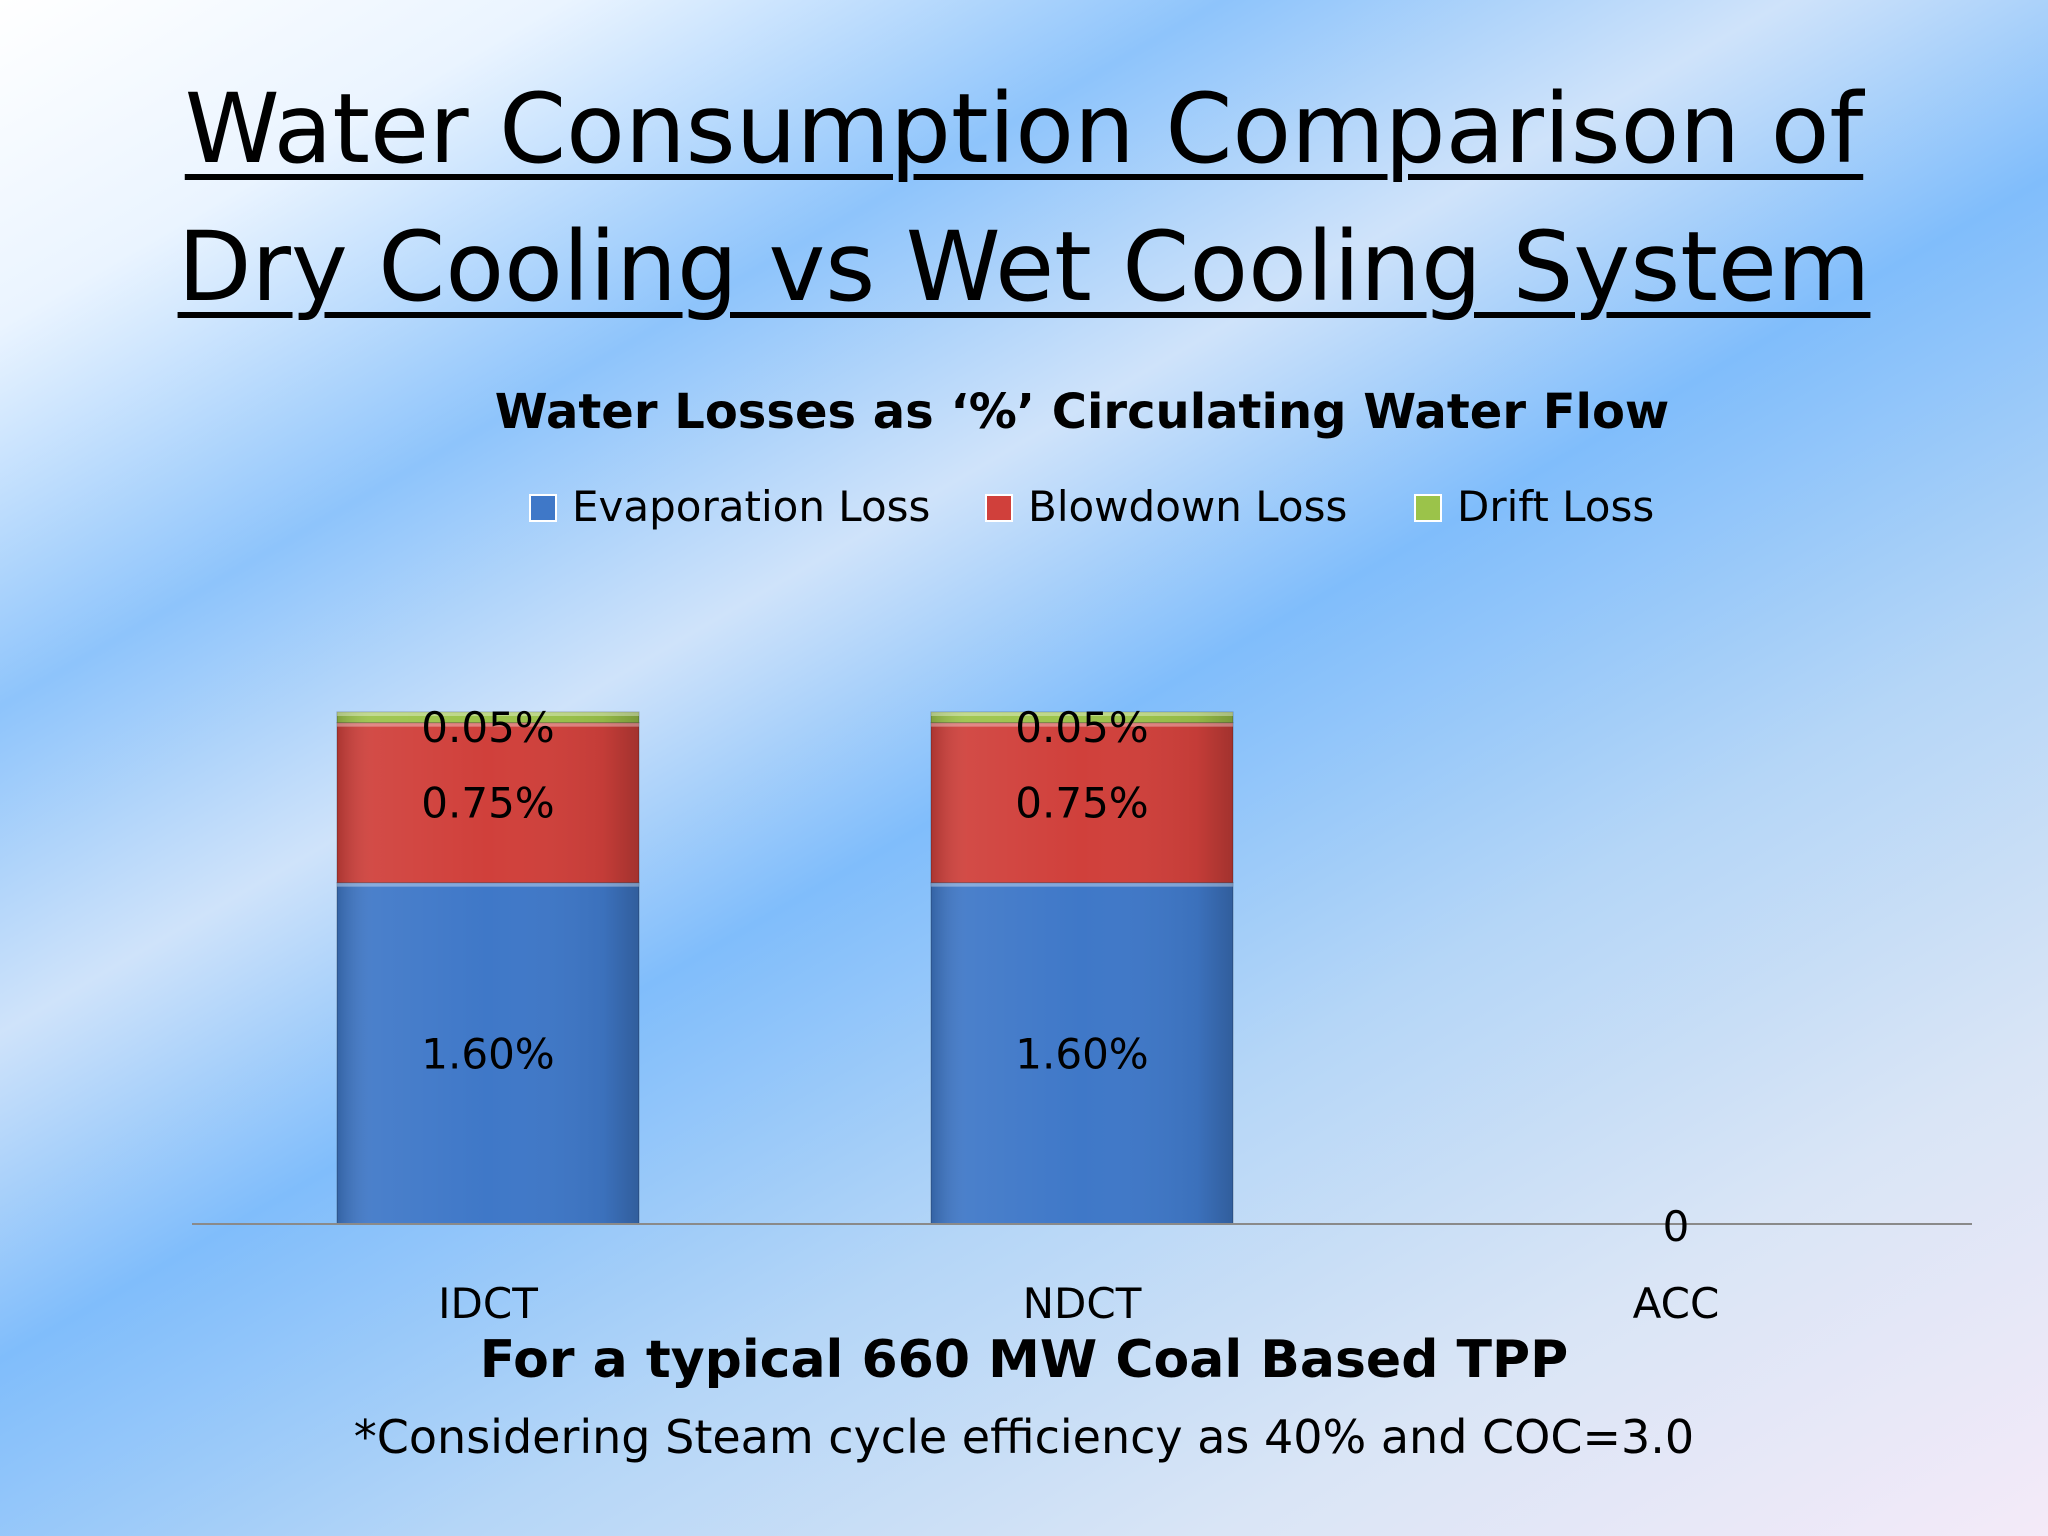  Describe the element at coordinates (1676, 1303) in the screenshot. I see `category-label: ACC` at that location.